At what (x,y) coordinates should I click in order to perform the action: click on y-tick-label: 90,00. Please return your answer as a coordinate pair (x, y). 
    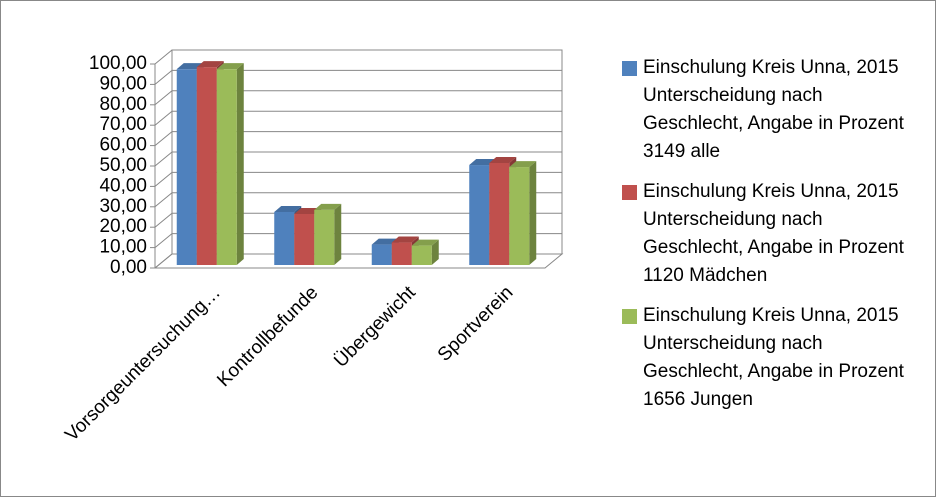
    Looking at the image, I should click on (123, 83).